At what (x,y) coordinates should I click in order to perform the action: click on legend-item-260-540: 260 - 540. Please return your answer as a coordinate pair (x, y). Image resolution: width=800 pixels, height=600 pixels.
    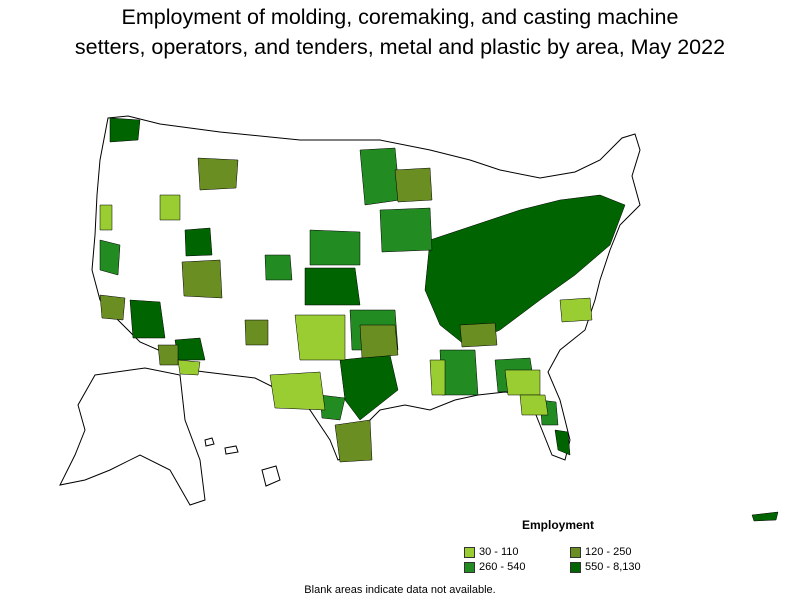
    Looking at the image, I should click on (494, 567).